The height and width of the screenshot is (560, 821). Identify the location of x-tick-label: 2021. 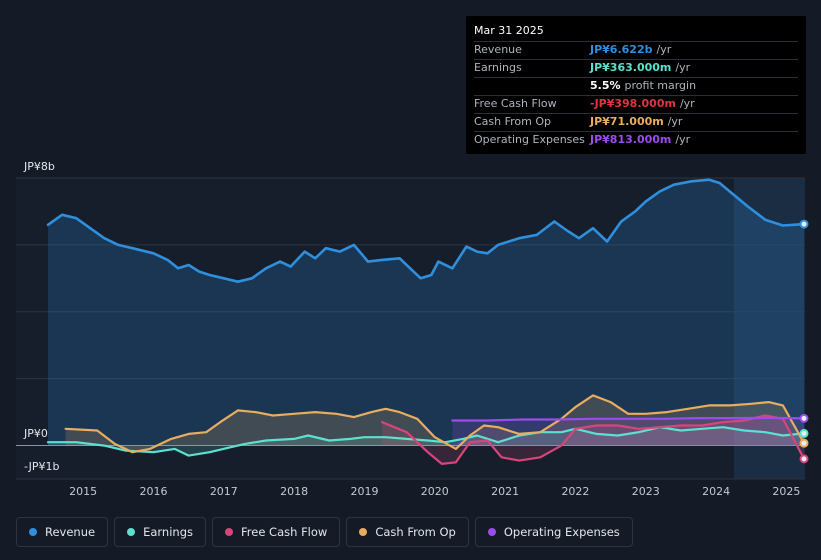
(505, 491).